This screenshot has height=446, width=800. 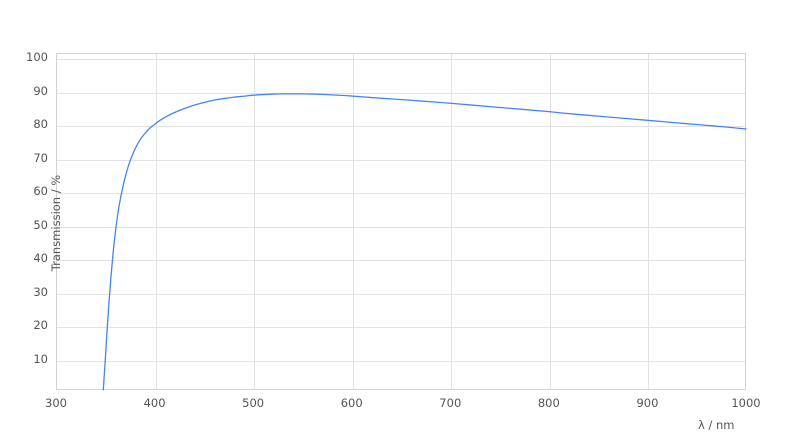 I want to click on x-tick-label-500: 500, so click(x=253, y=403).